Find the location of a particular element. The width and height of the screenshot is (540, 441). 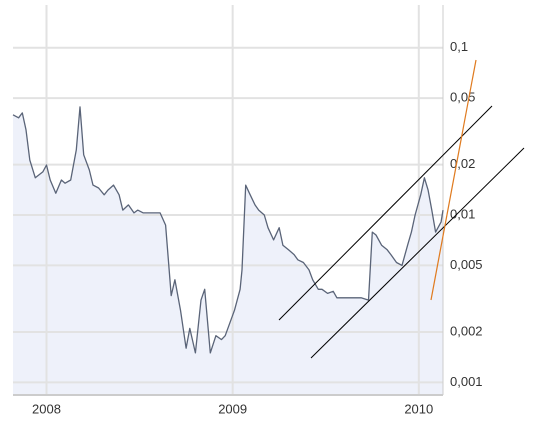

y-tick-label: 0,02 is located at coordinates (462, 163).